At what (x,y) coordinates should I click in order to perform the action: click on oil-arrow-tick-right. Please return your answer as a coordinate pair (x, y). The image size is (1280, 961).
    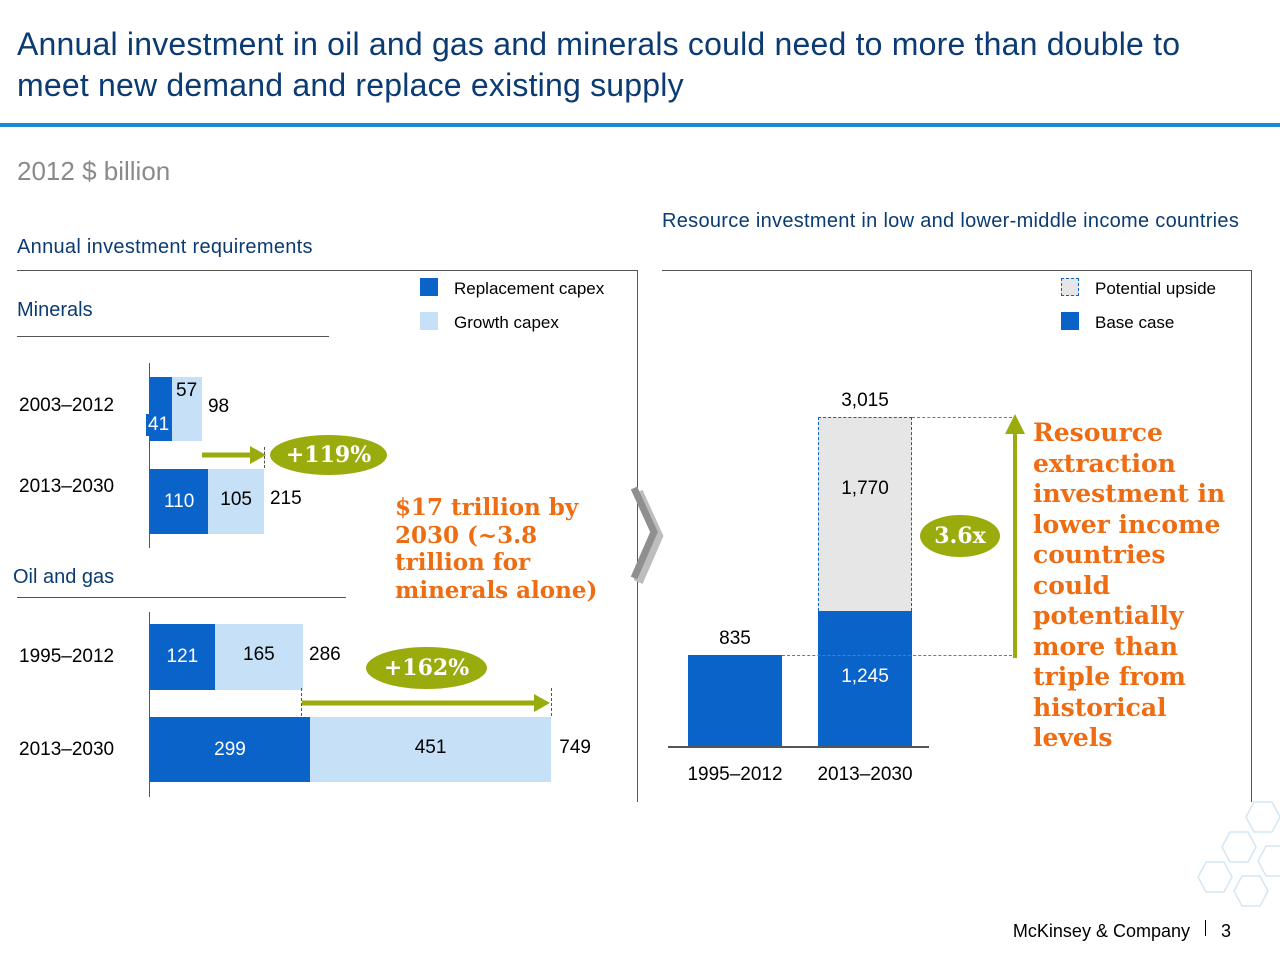
    Looking at the image, I should click on (551, 702).